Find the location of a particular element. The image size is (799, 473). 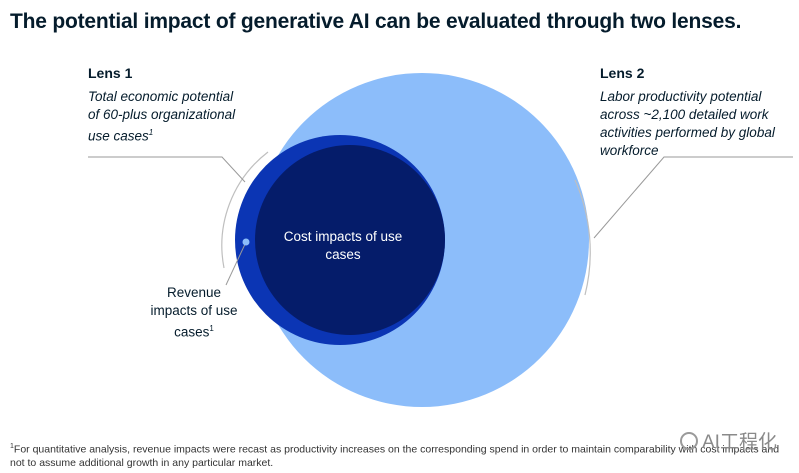

lens2-leader-line is located at coordinates (693, 197).